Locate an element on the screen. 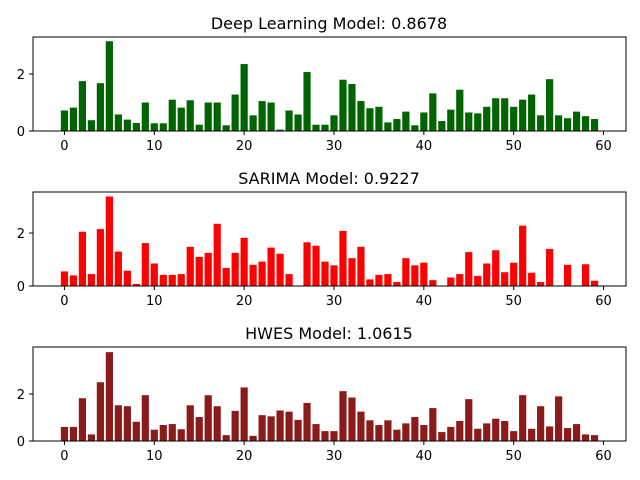 Image resolution: width=640 pixels, height=480 pixels. subplot-title: HWES Model: 1.0615 is located at coordinates (329, 333).